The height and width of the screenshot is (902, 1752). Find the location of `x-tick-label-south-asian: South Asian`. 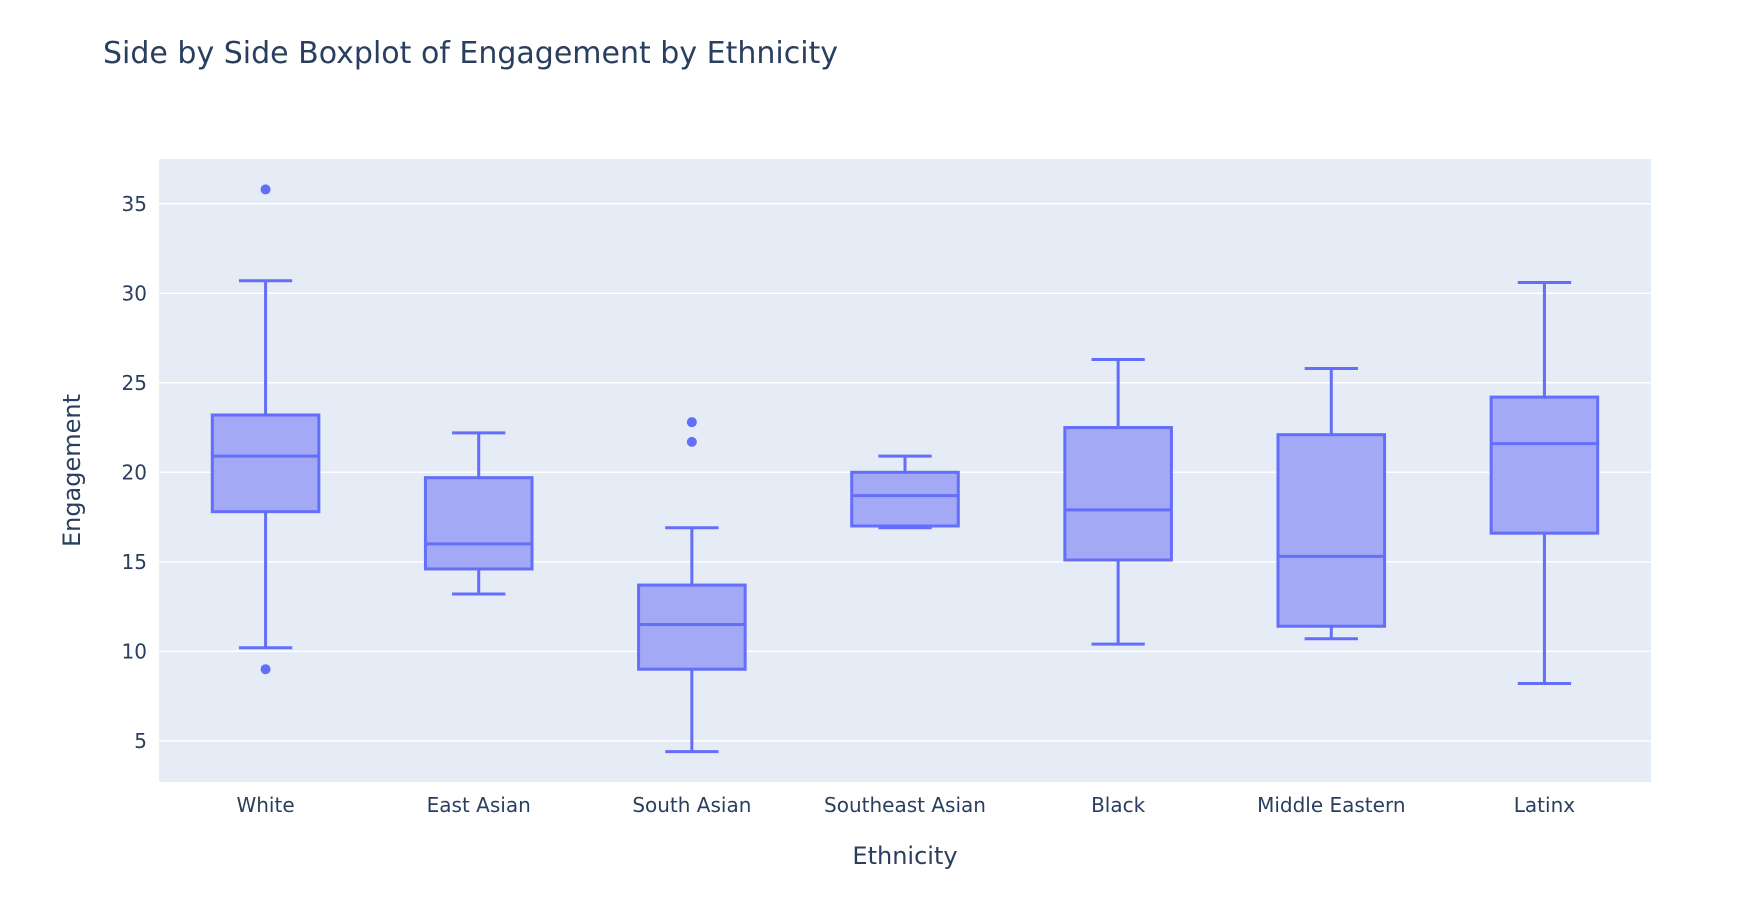

x-tick-label-south-asian: South Asian is located at coordinates (691, 805).